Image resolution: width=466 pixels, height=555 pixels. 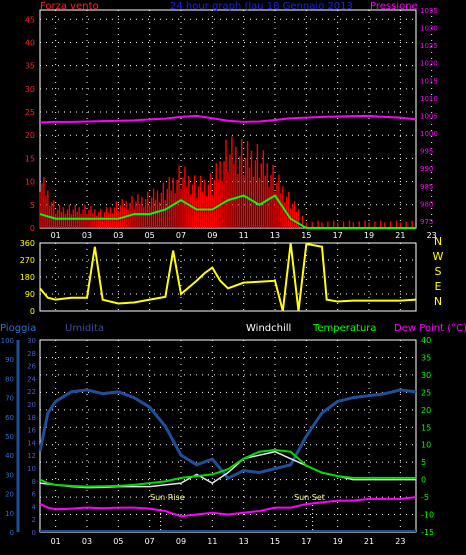 What do you see at coordinates (30, 19) in the screenshot?
I see `tick-left: 45` at bounding box center [30, 19].